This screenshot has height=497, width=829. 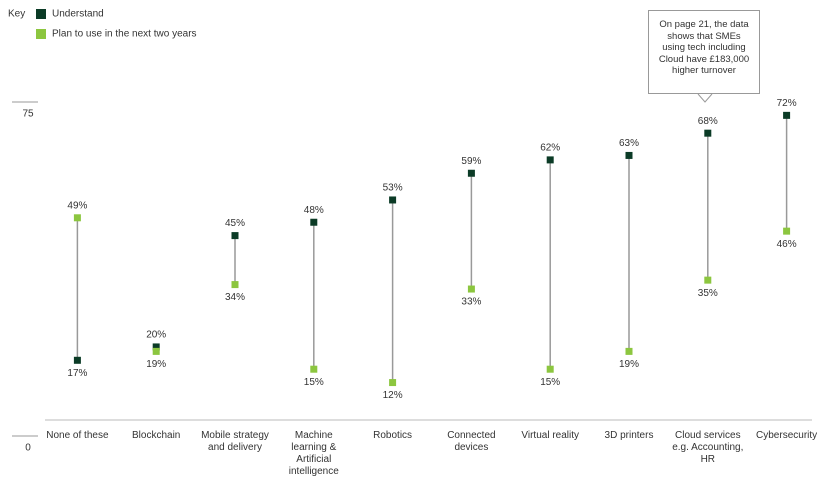 What do you see at coordinates (156, 435) in the screenshot?
I see `x-tick-label: Blockchain` at bounding box center [156, 435].